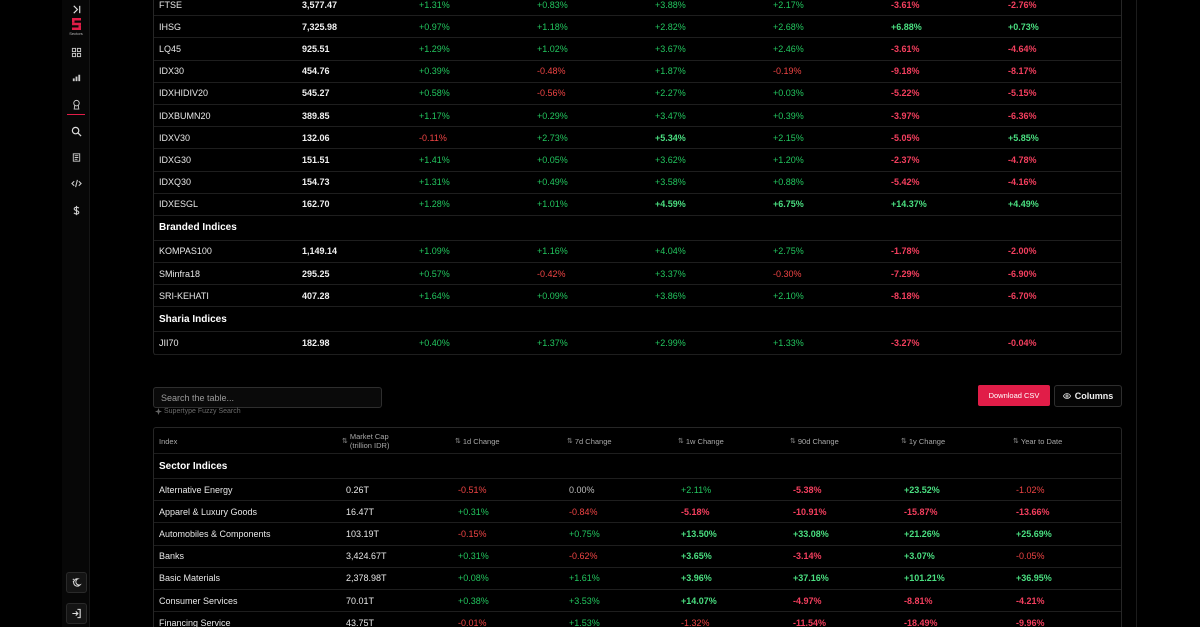  I want to click on header-index: Index, so click(168, 441).